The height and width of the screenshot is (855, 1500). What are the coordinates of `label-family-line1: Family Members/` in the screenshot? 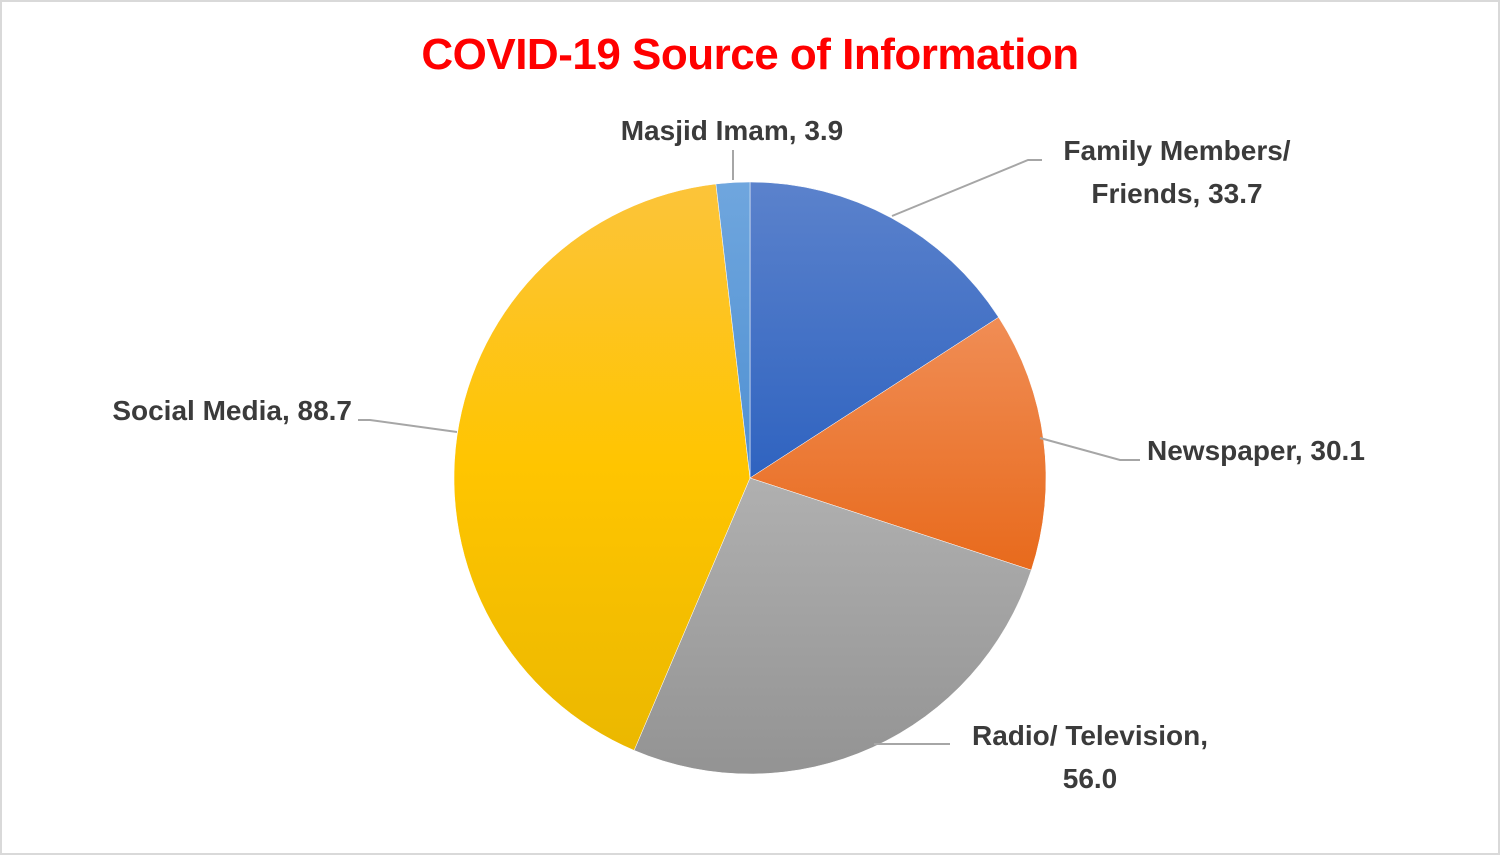 It's located at (1176, 150).